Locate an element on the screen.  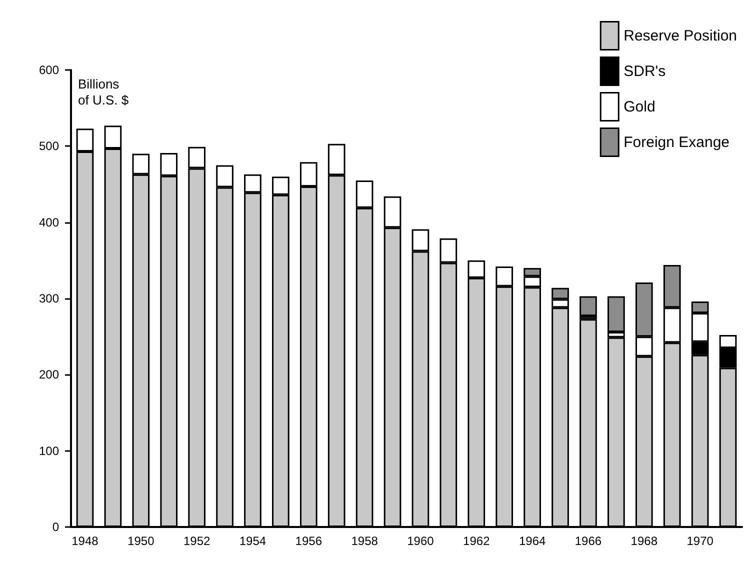
x-tick-label: 1966 is located at coordinates (588, 541).